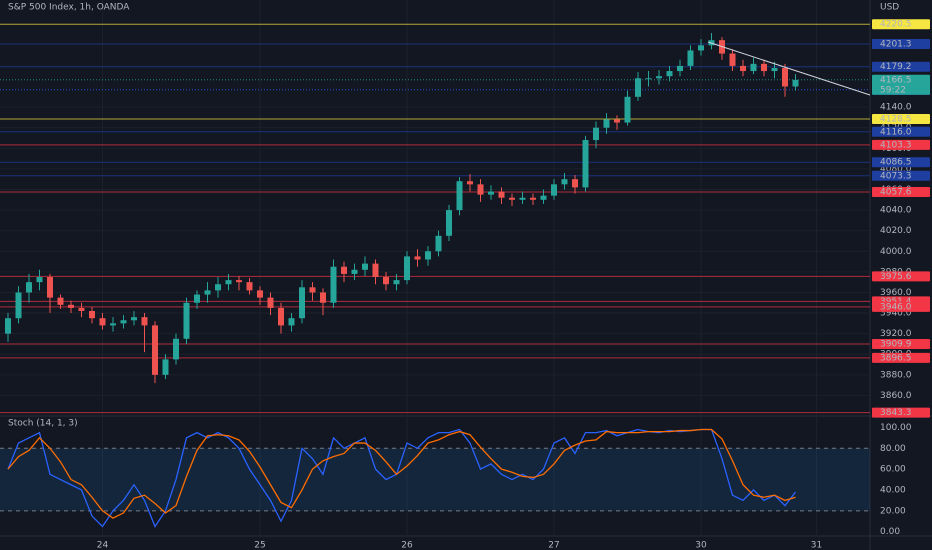  Describe the element at coordinates (43, 424) in the screenshot. I see `indicator-title: Stoch (14, 1, 3)` at that location.